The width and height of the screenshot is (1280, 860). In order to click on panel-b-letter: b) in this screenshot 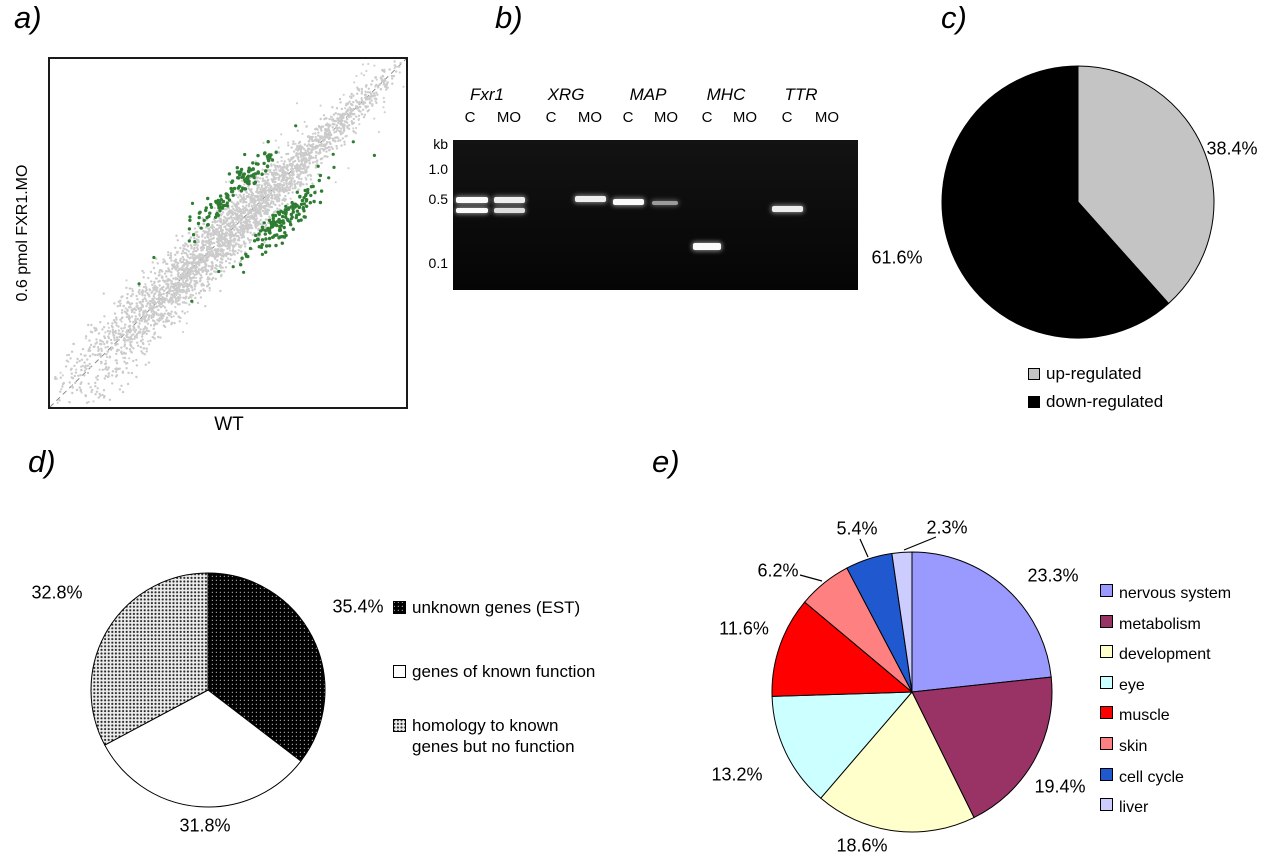, I will do `click(509, 17)`.